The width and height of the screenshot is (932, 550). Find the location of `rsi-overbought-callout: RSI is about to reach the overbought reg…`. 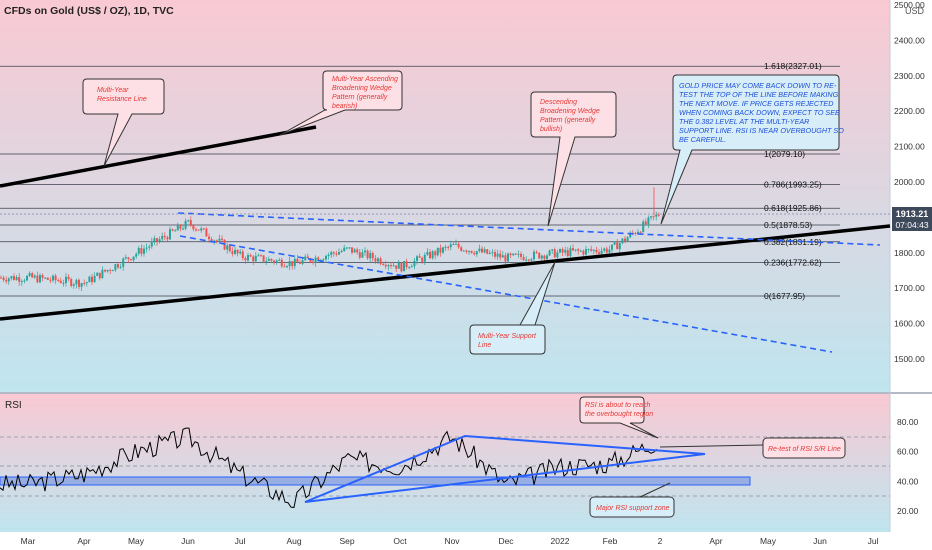

rsi-overbought-callout: RSI is about to reach the overbought reg… is located at coordinates (619, 417).